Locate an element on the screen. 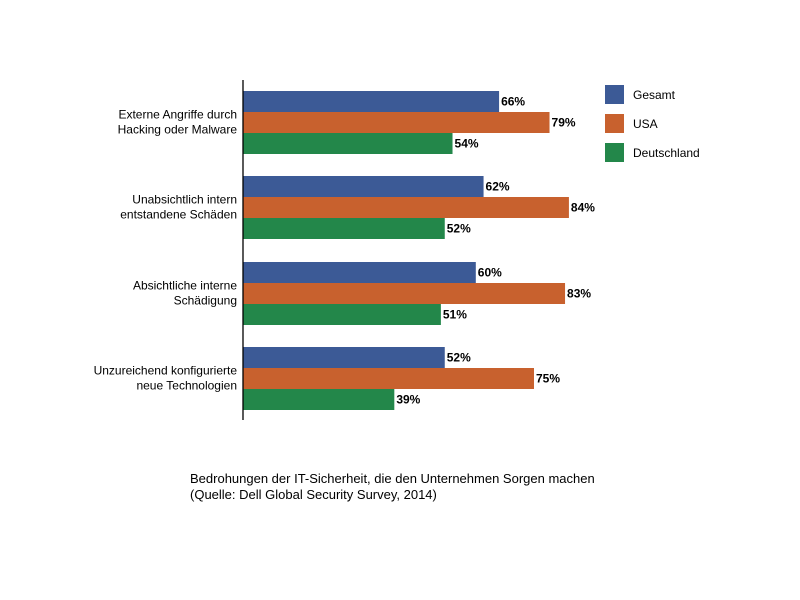 The width and height of the screenshot is (800, 600). category-label-3-line-2: Schädigung is located at coordinates (205, 301).